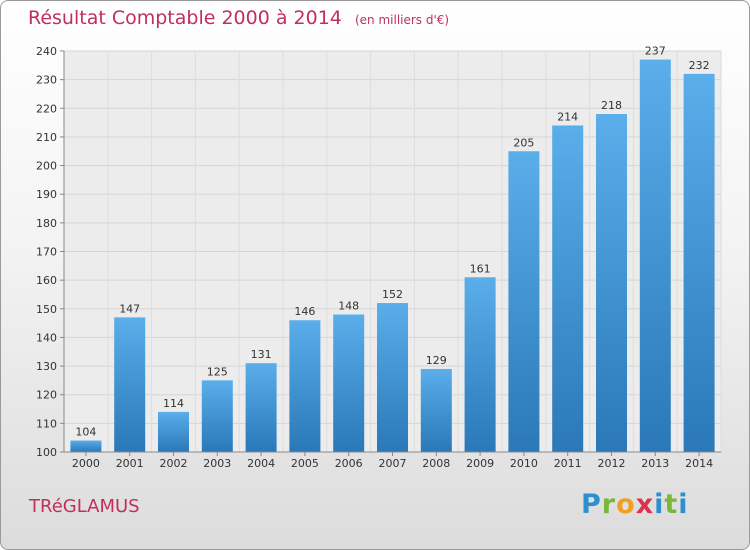  Describe the element at coordinates (173, 403) in the screenshot. I see `data-label: 114` at that location.